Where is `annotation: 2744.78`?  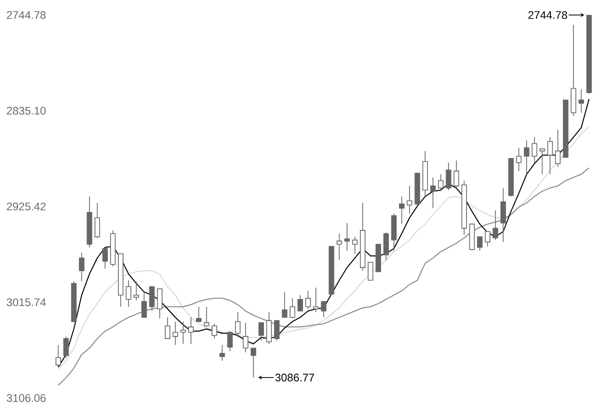 annotation: 2744.78 is located at coordinates (548, 15).